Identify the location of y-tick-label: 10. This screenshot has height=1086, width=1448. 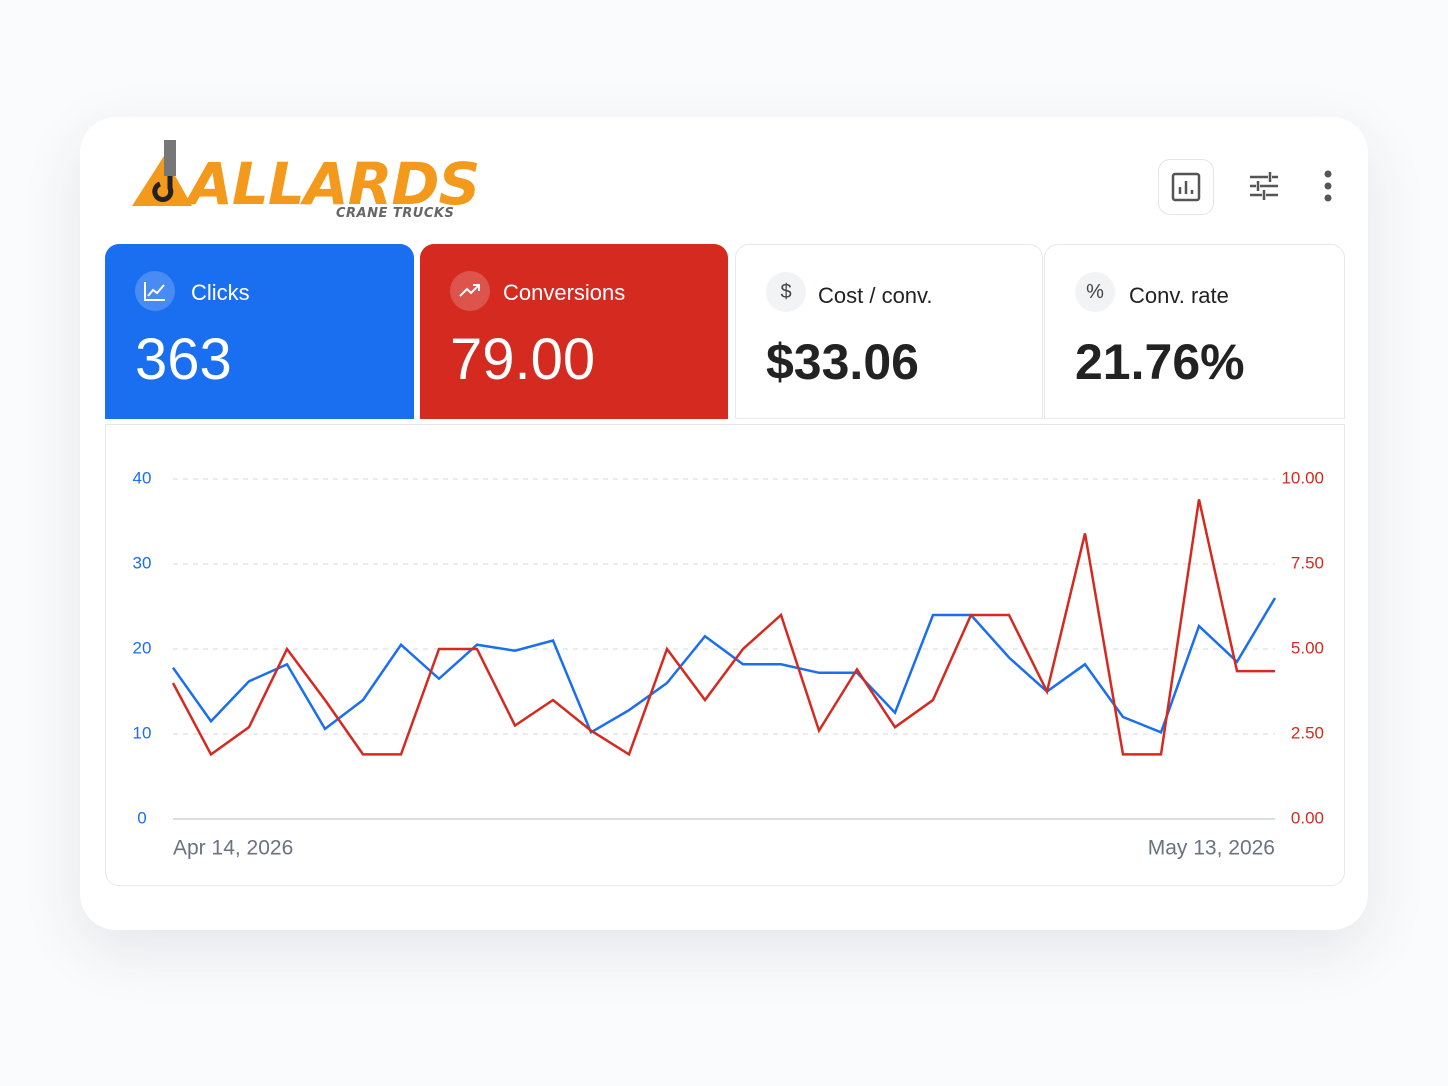
(142, 732).